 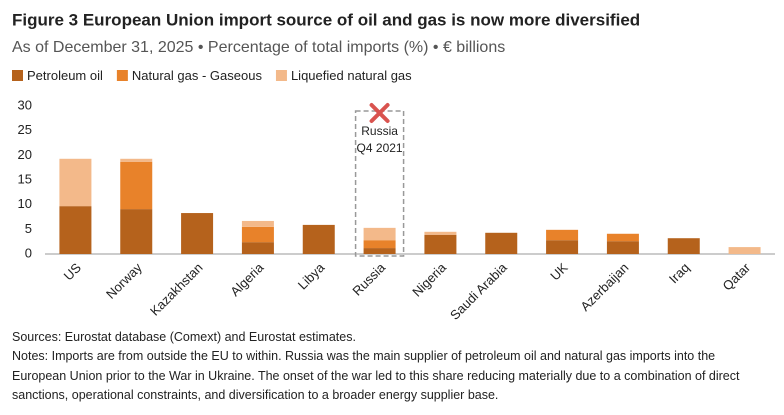 I want to click on annotation: Russia, so click(x=379, y=131).